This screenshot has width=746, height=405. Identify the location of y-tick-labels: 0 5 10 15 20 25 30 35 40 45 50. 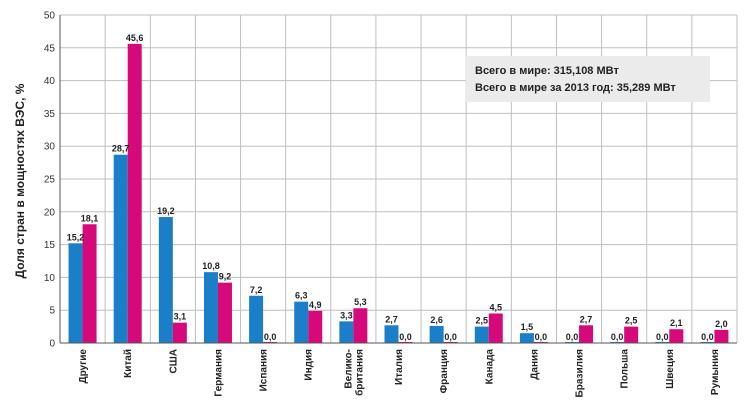
(50, 180).